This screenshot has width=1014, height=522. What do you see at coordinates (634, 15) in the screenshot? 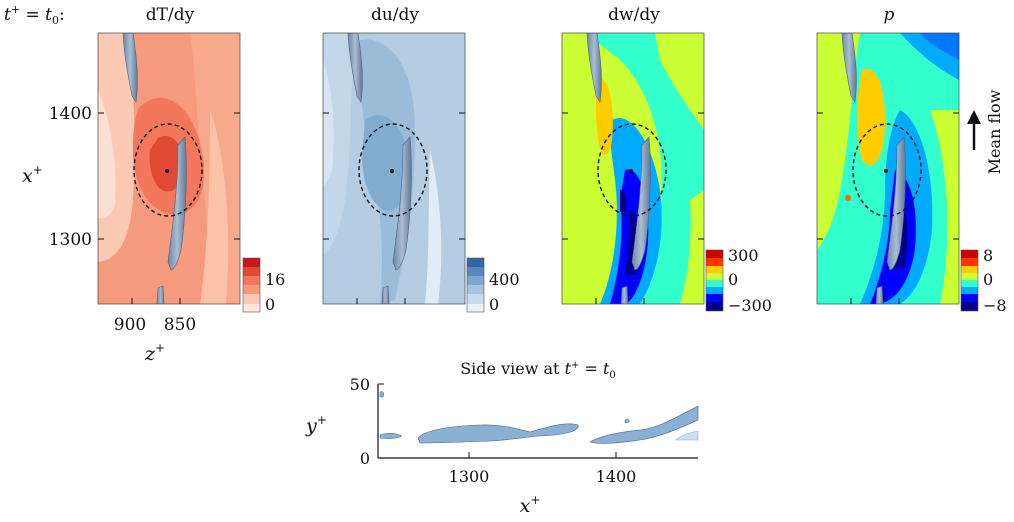
I see `panel-title-dwdy: dw/dy` at bounding box center [634, 15].